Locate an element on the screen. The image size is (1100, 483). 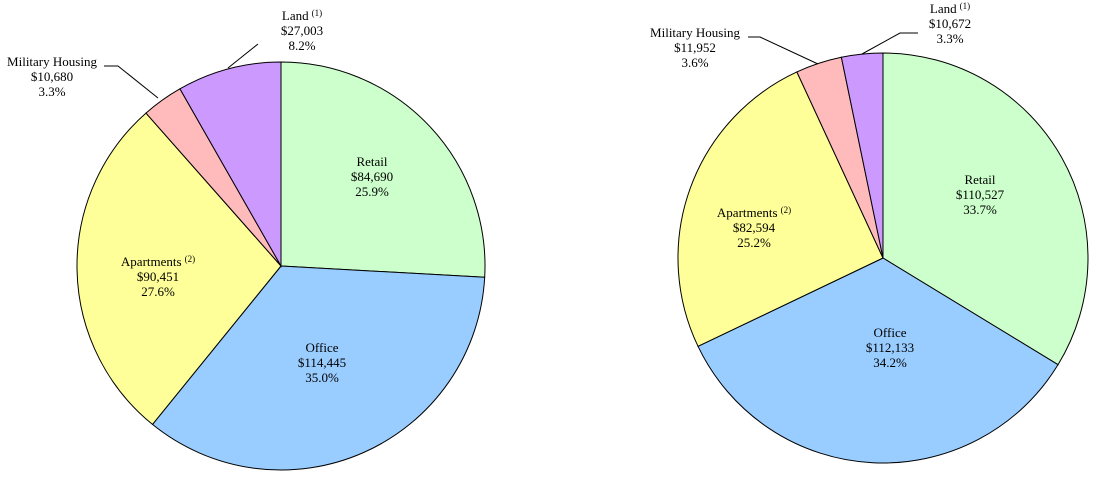
pie-slice-left-retail is located at coordinates (383, 169).